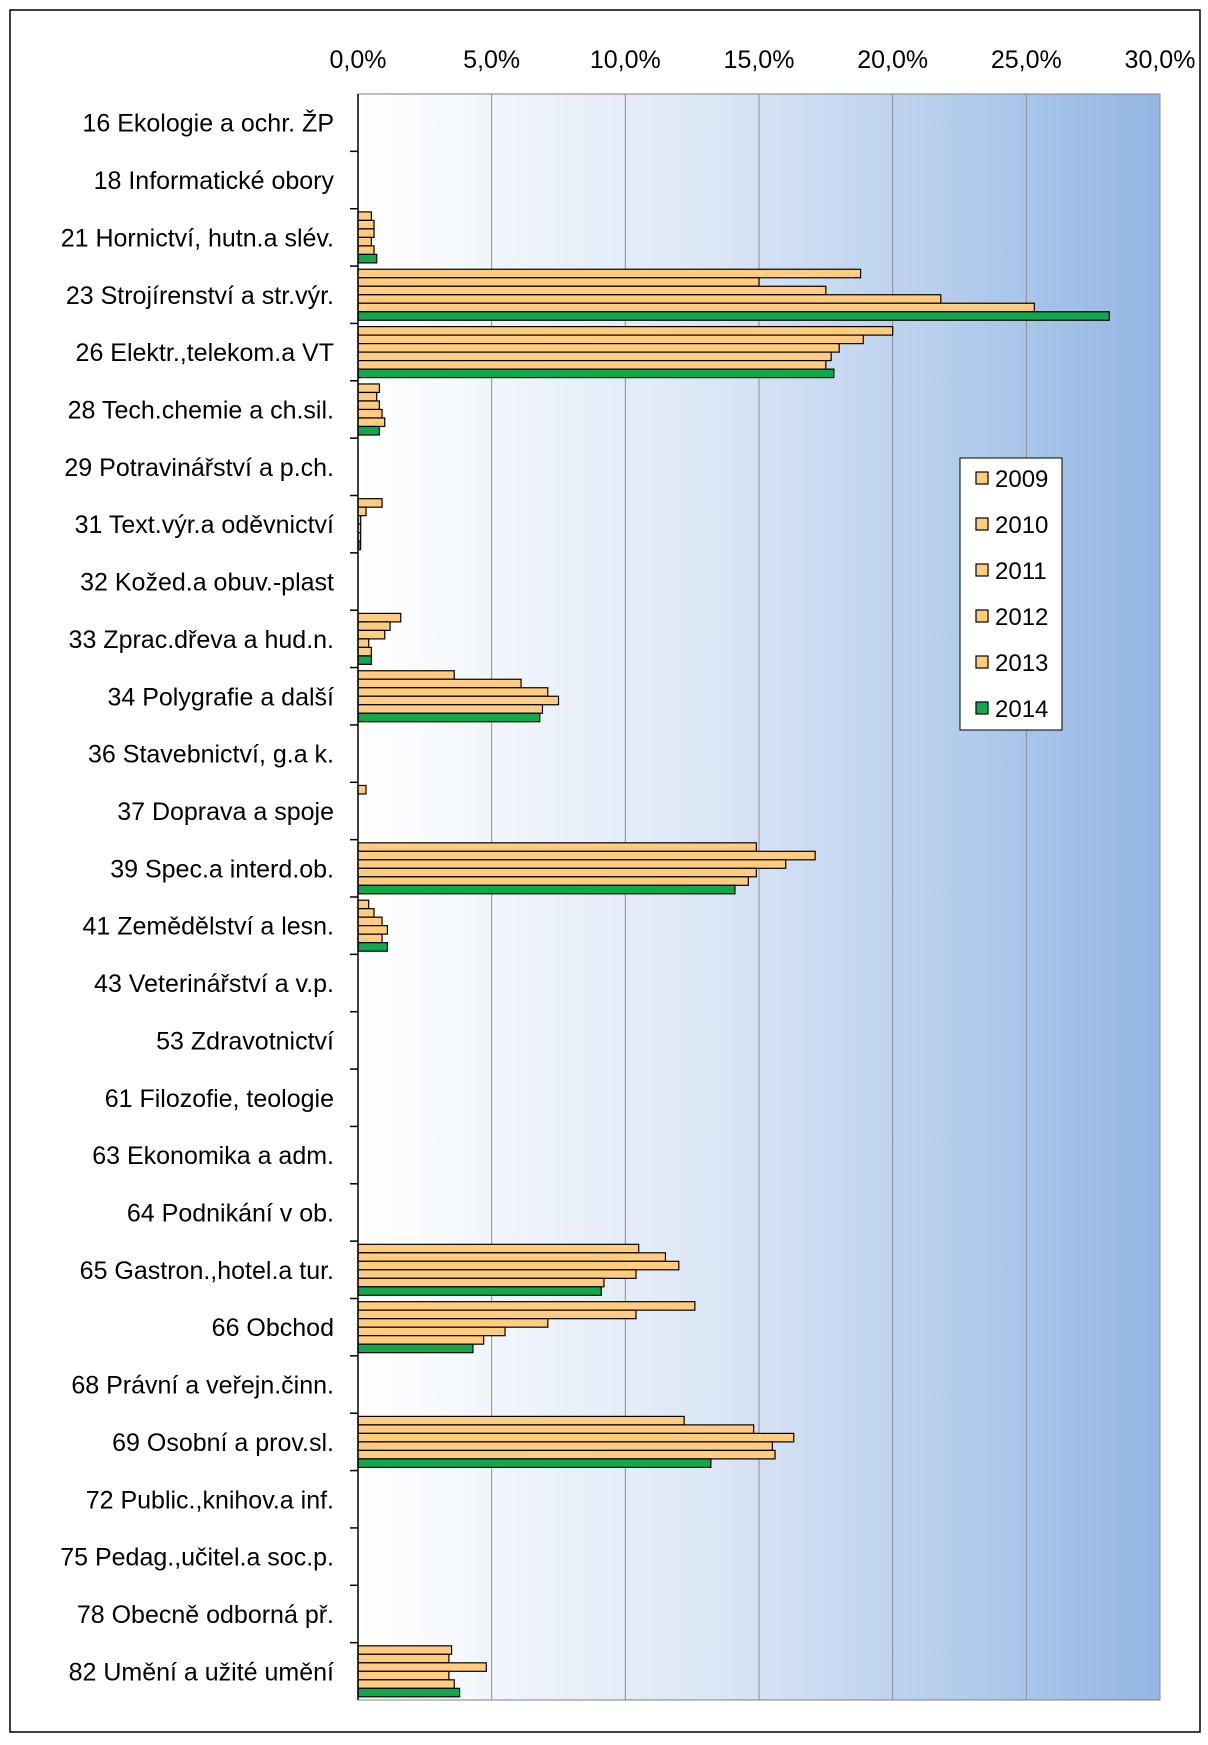  Describe the element at coordinates (759, 60) in the screenshot. I see `x-tick-label: 15,0%` at that location.